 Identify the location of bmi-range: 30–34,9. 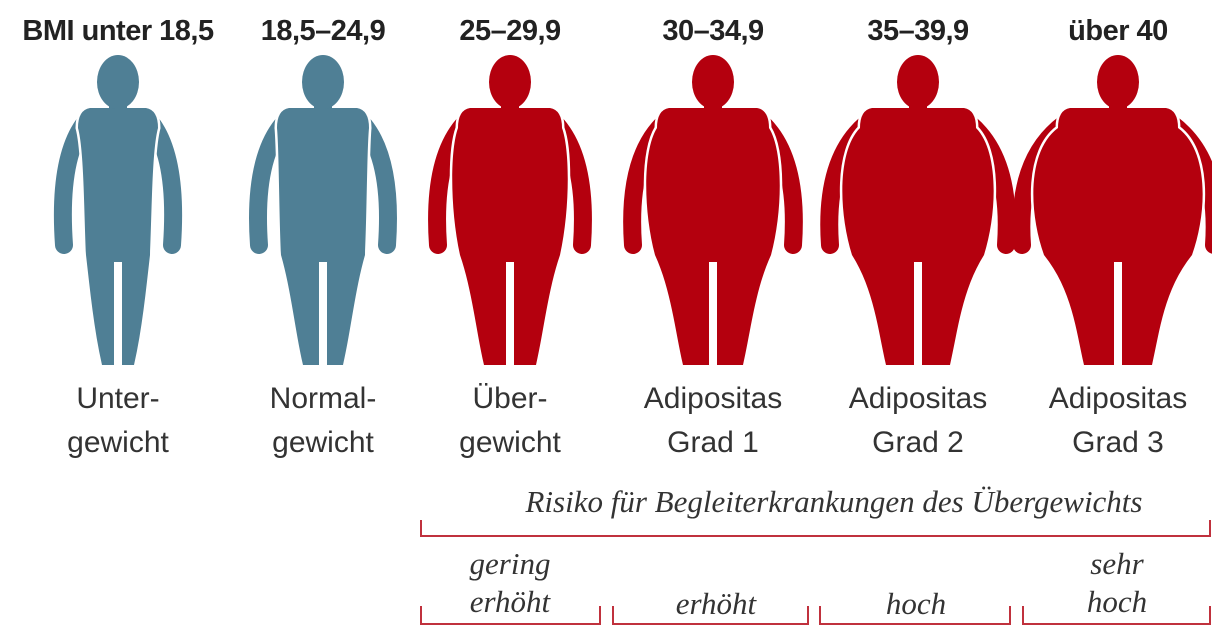
(713, 31).